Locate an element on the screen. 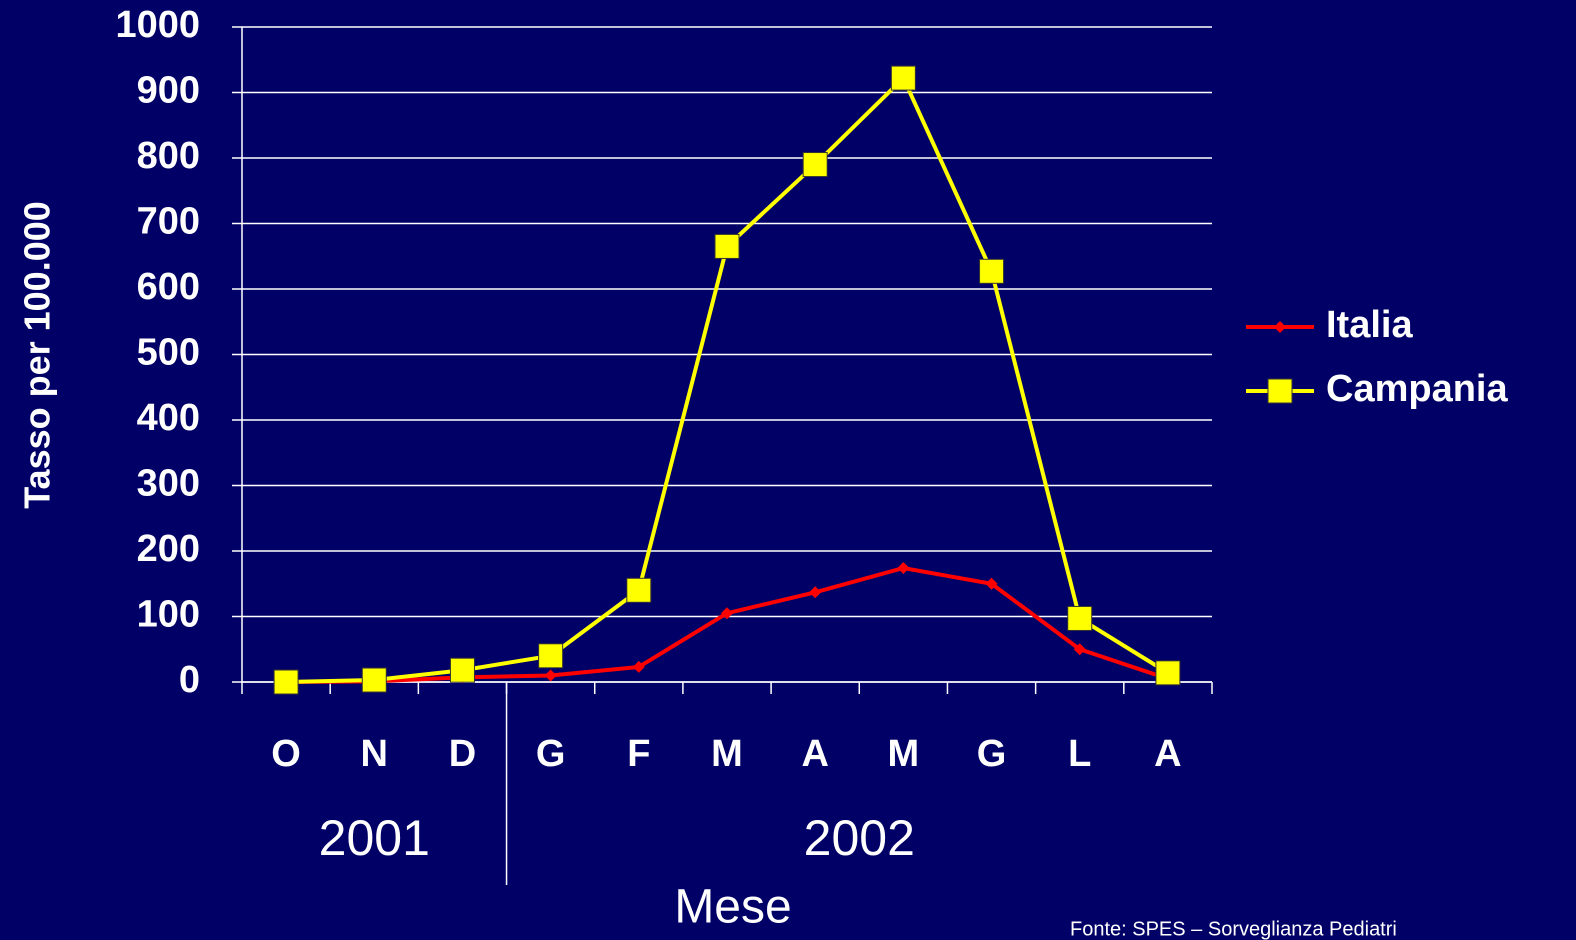  x-tick-label: N is located at coordinates (374, 754).